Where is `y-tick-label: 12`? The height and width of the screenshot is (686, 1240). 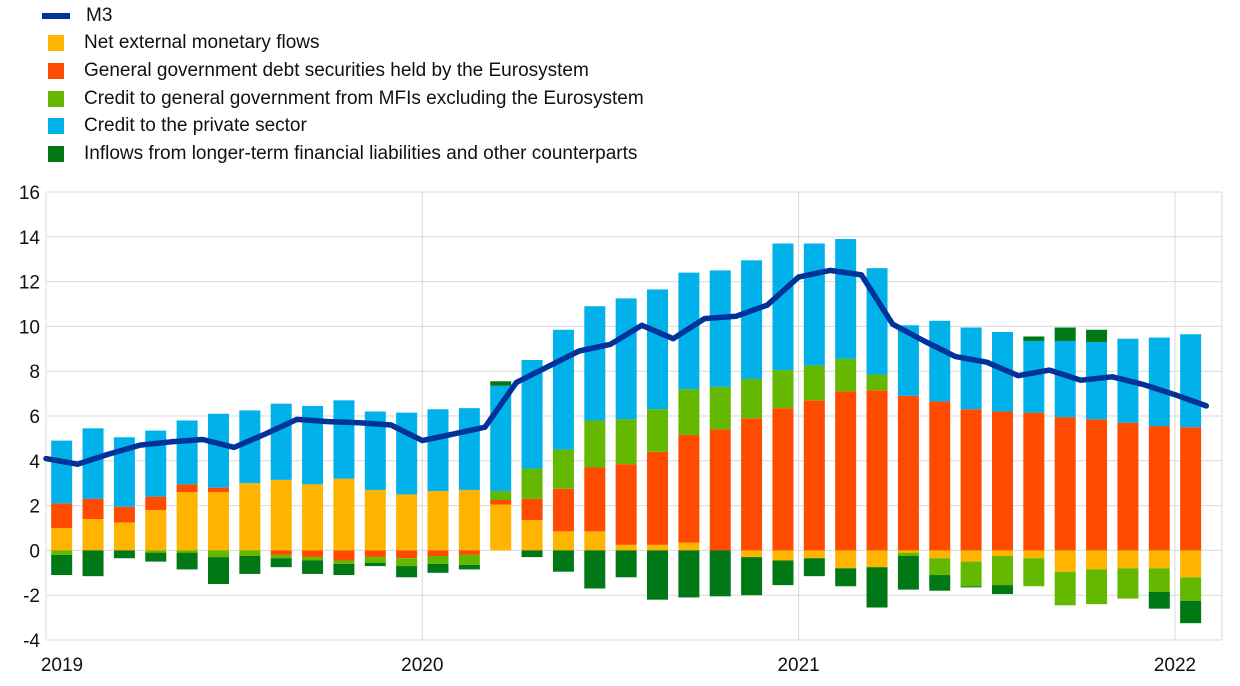 y-tick-label: 12 is located at coordinates (29, 283).